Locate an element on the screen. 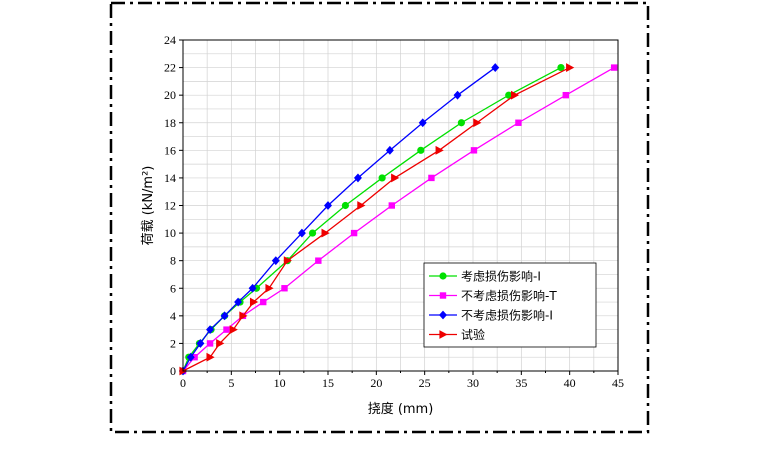 This screenshot has width=760, height=462. x-tick-label: 25 is located at coordinates (425, 383).